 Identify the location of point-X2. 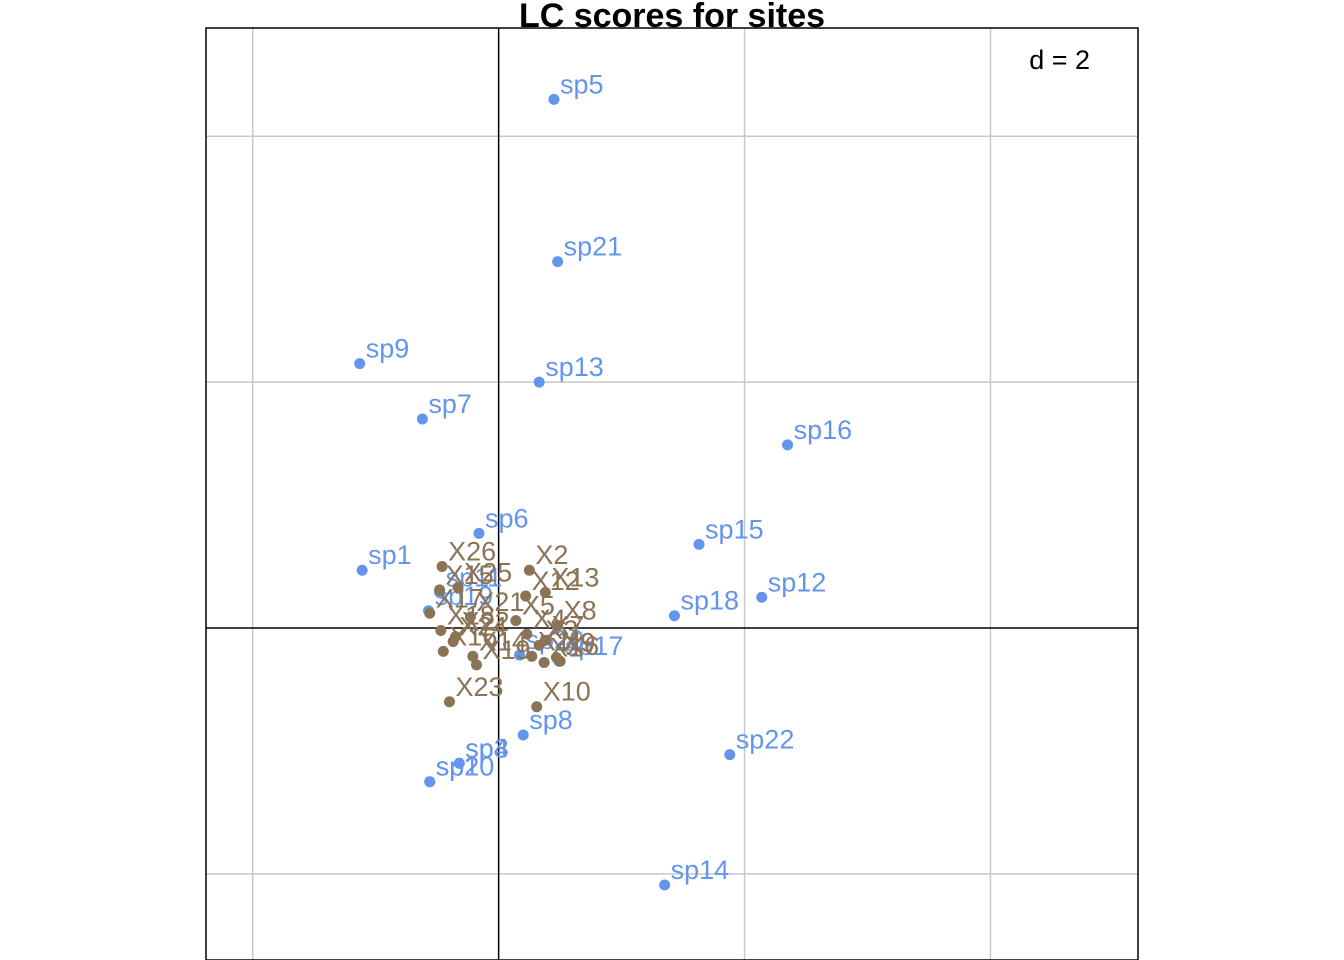
(529, 570).